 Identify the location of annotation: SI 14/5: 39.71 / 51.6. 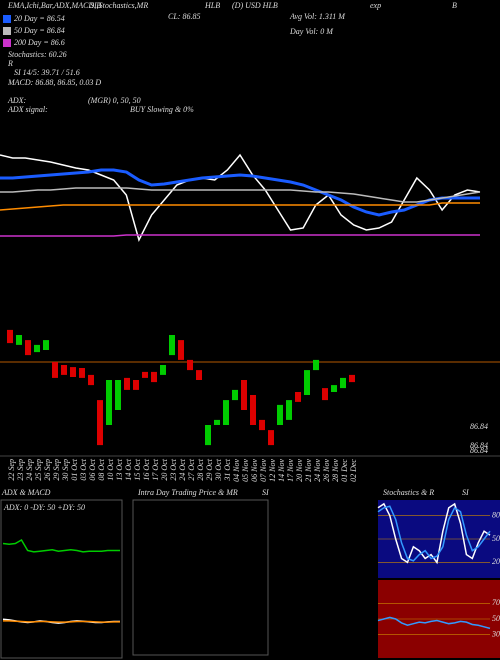
(47, 72).